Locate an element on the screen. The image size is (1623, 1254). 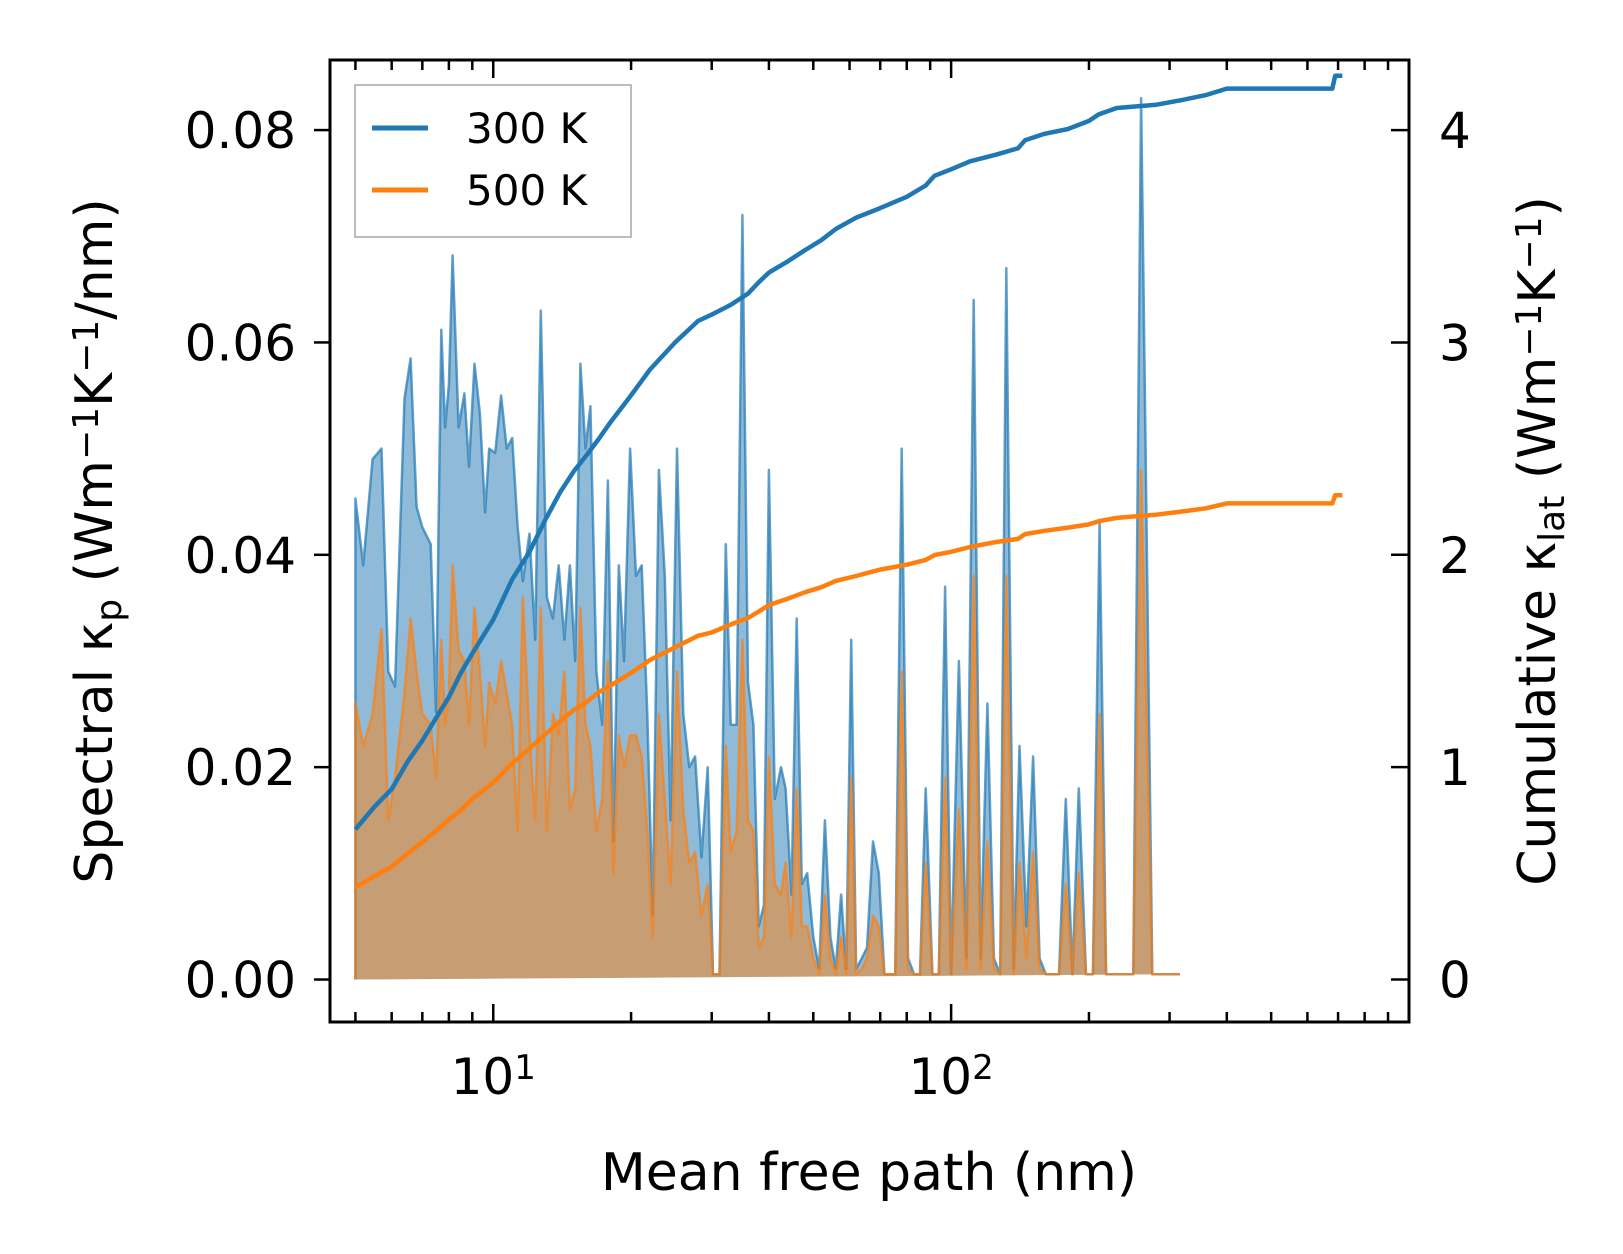
y-axis-left-ticks: 0.00 0.02 0.04 0.06 0.08 is located at coordinates (257, 556).